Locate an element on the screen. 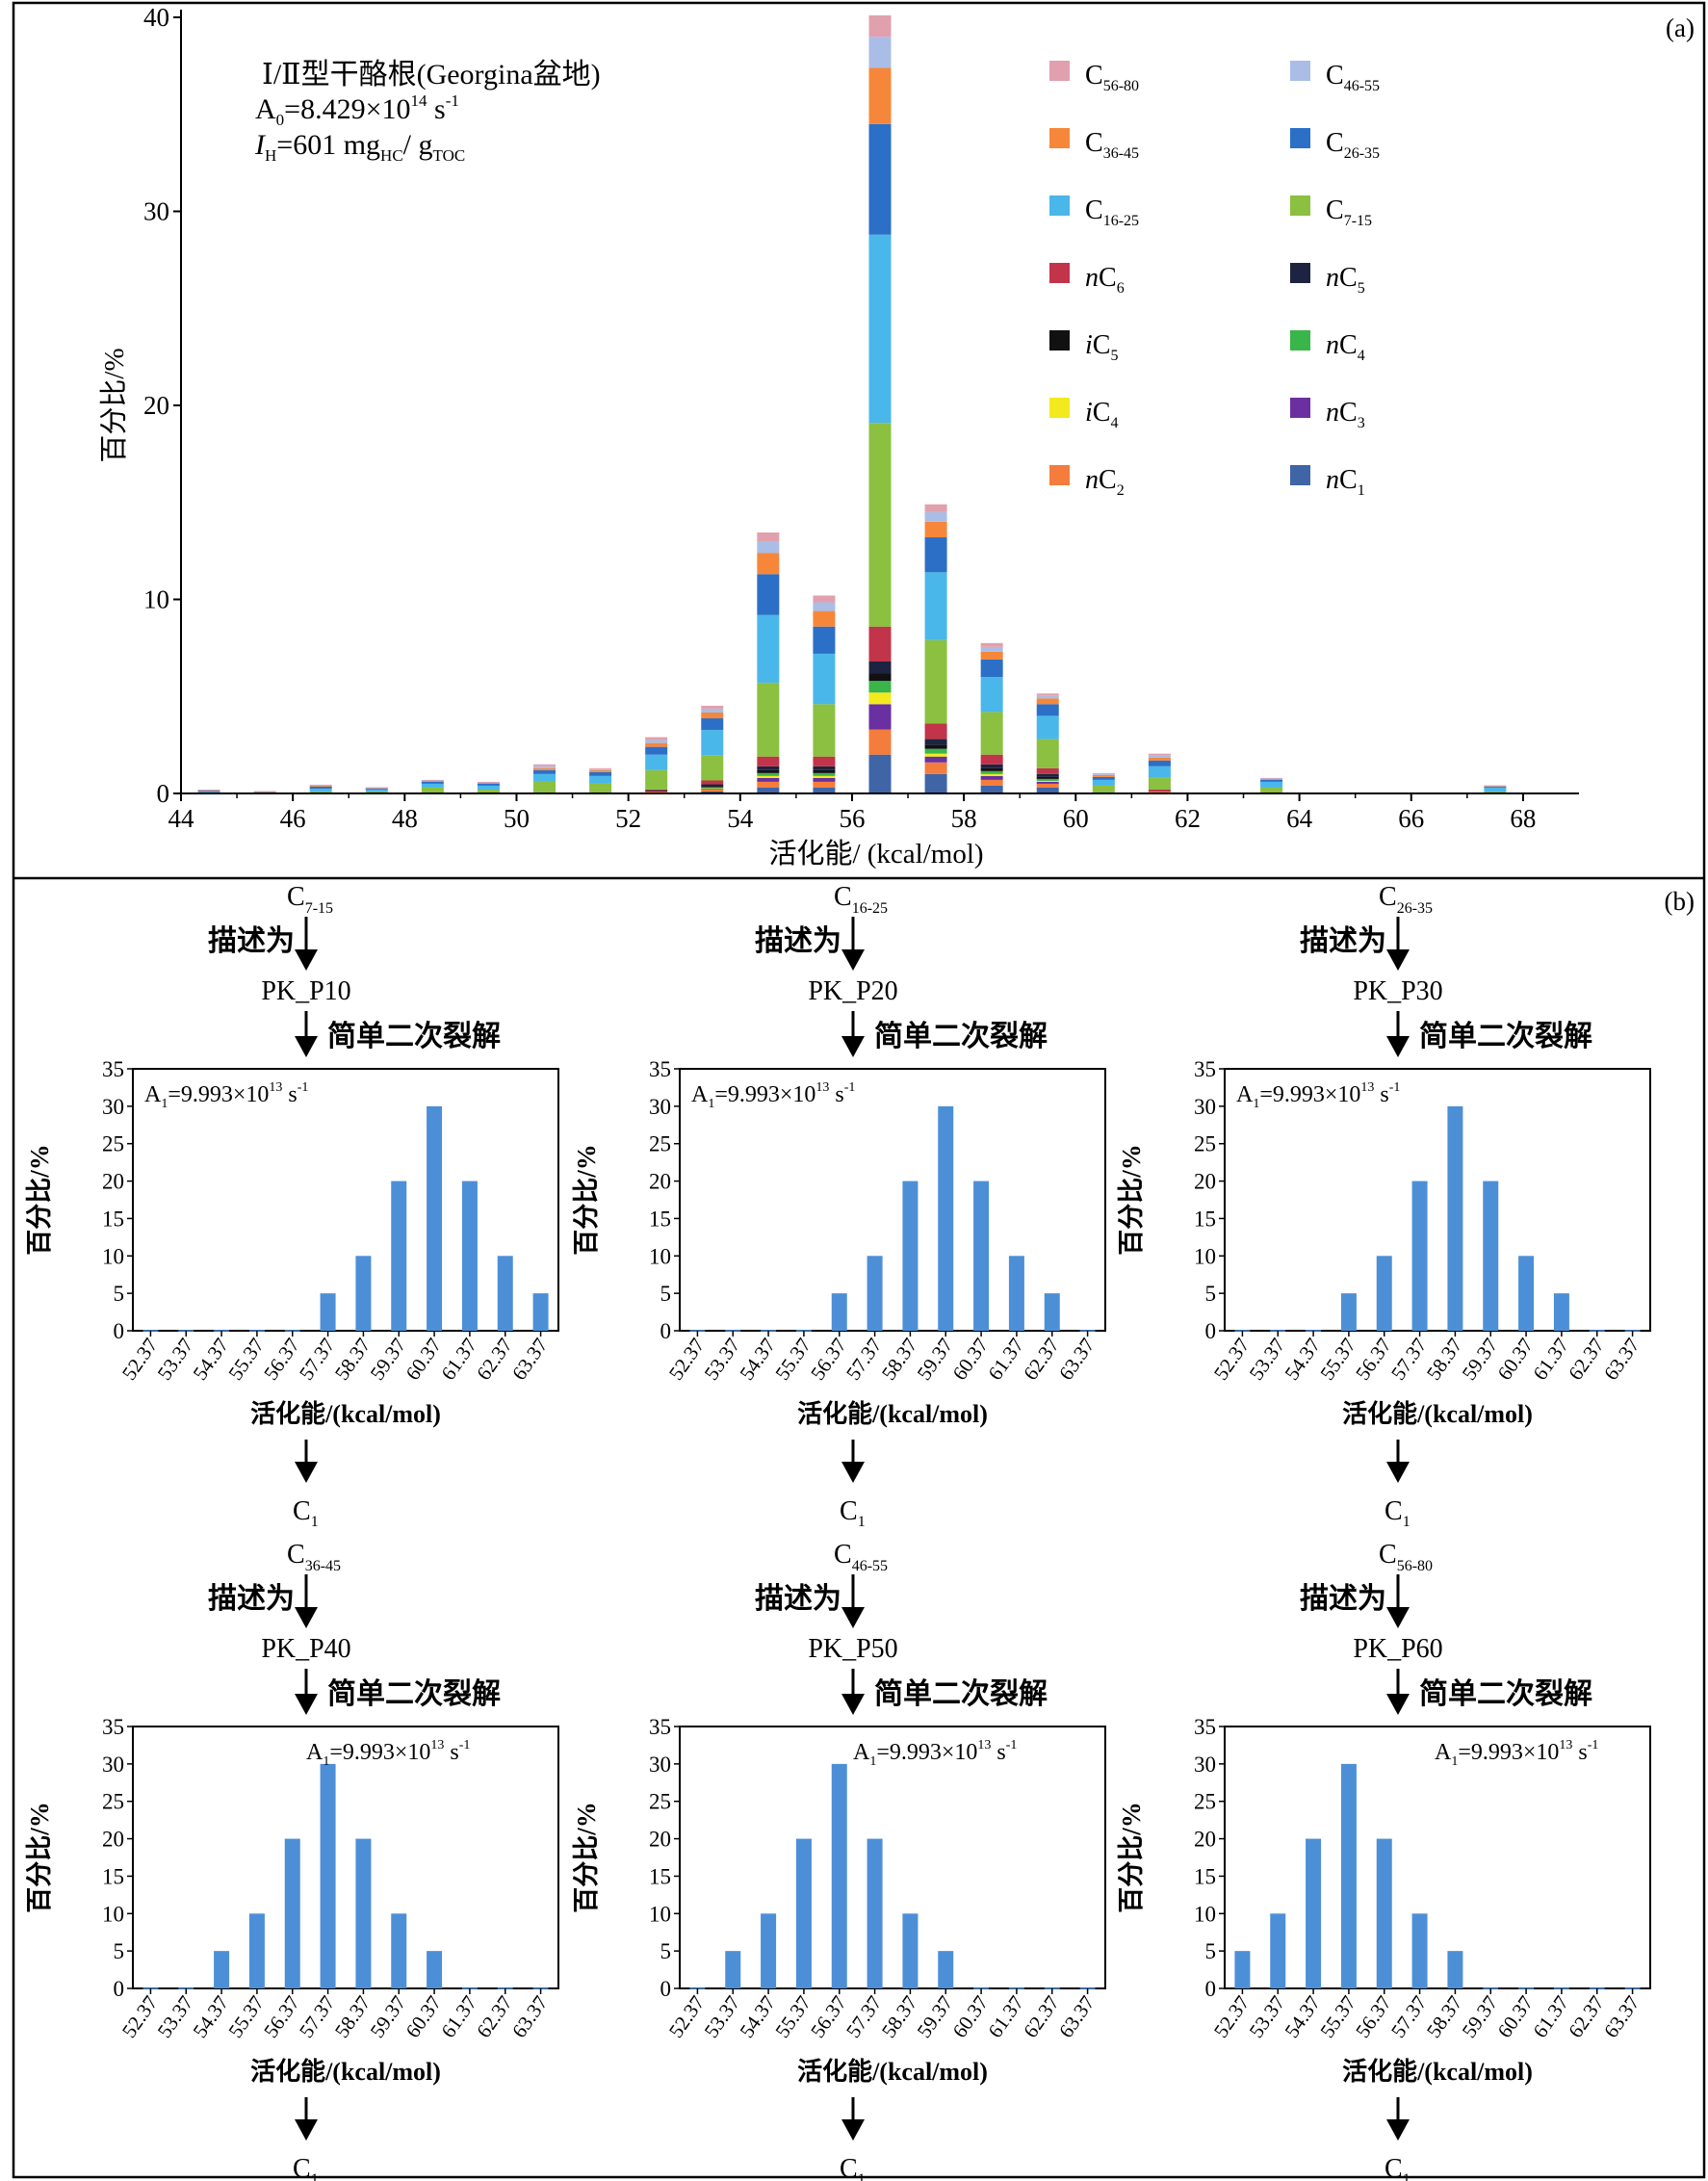 The width and height of the screenshot is (1708, 2181). legend-label-sub: 7-15 is located at coordinates (1358, 221).